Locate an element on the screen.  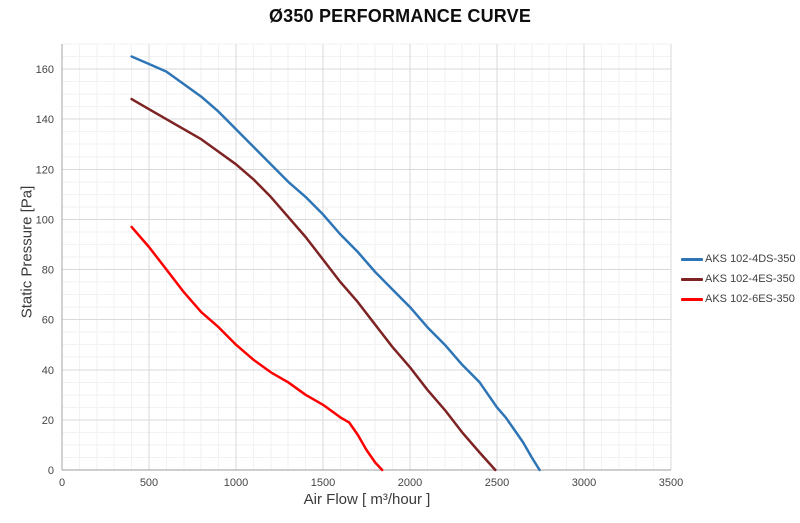
legend-item: AKS 102-6ES-350 is located at coordinates (740, 299).